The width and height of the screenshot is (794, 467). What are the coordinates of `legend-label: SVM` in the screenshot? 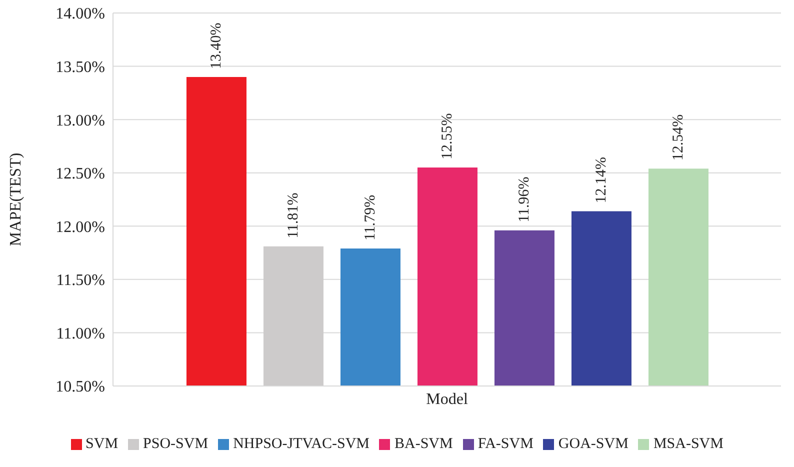 It's located at (102, 444).